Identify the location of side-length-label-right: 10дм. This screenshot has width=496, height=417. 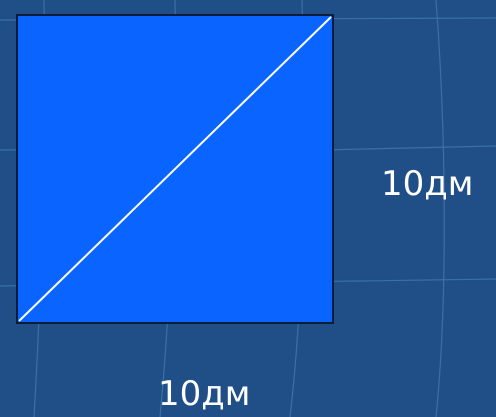
(427, 184).